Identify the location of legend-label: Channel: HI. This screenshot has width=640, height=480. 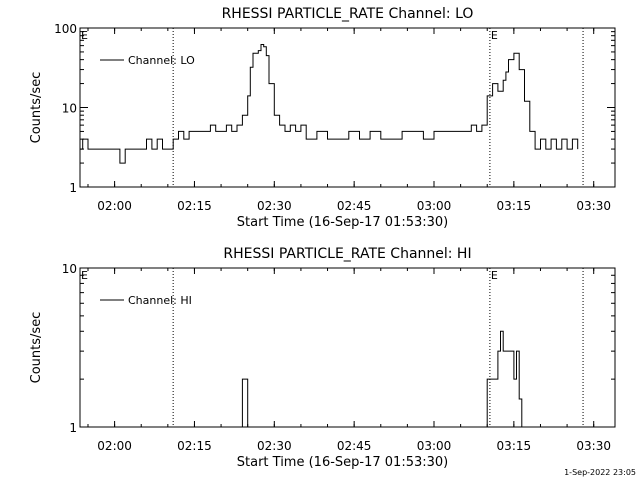
(160, 300).